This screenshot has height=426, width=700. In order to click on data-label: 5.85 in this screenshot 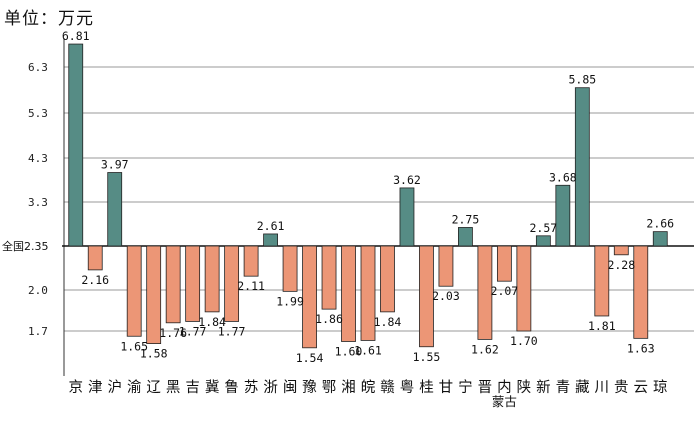, I will do `click(582, 80)`.